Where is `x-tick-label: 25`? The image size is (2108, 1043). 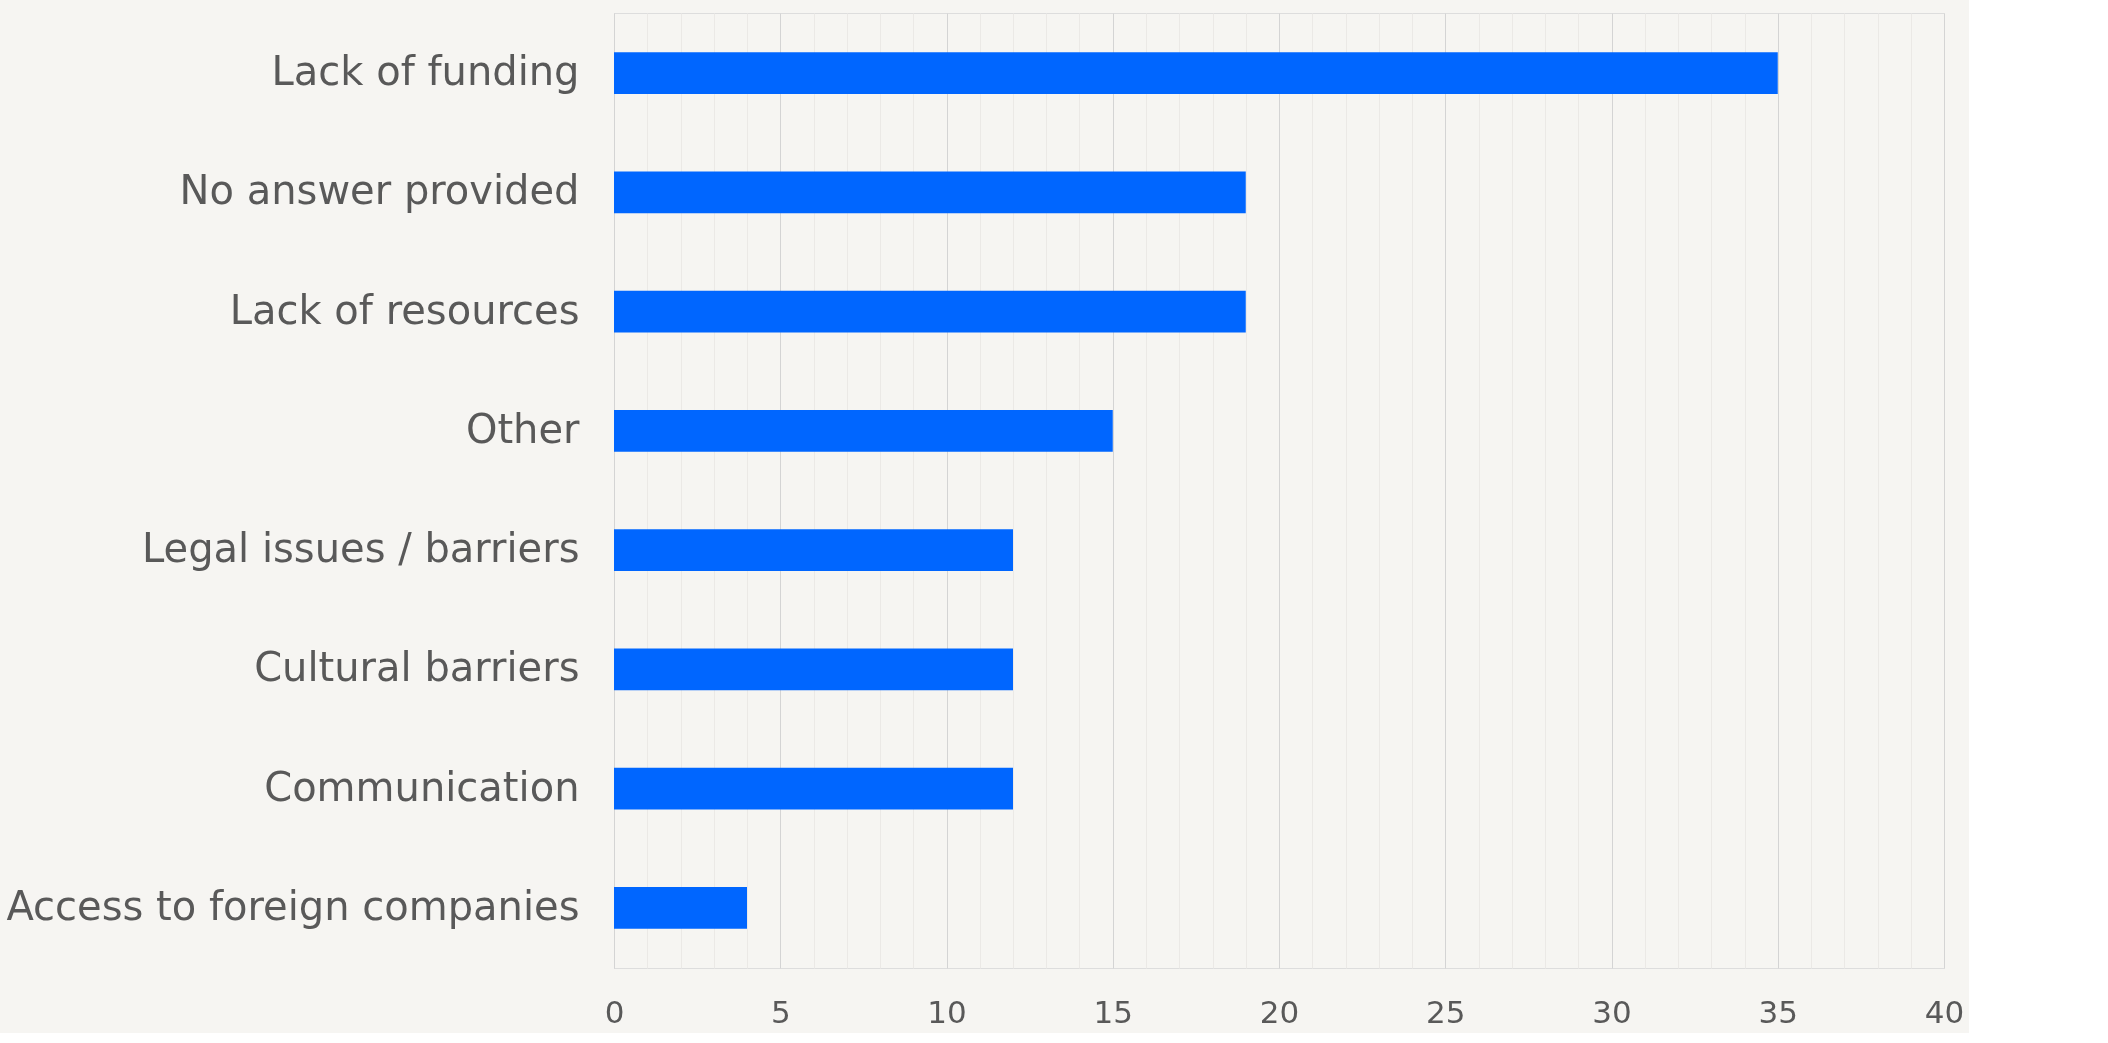 x-tick-label: 25 is located at coordinates (1446, 1011).